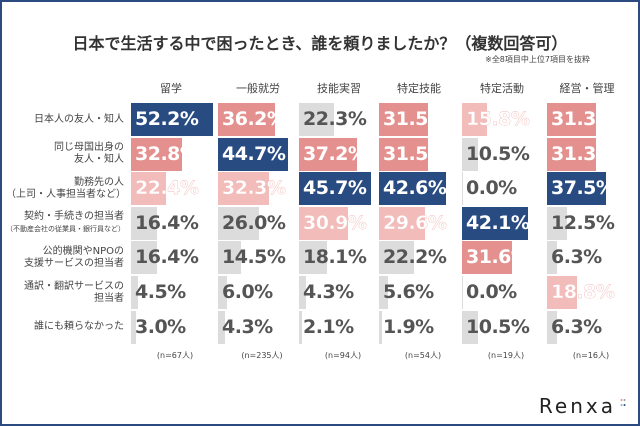 This screenshot has height=426, width=640. Describe the element at coordinates (247, 326) in the screenshot. I see `value-label: 4.3%` at that location.